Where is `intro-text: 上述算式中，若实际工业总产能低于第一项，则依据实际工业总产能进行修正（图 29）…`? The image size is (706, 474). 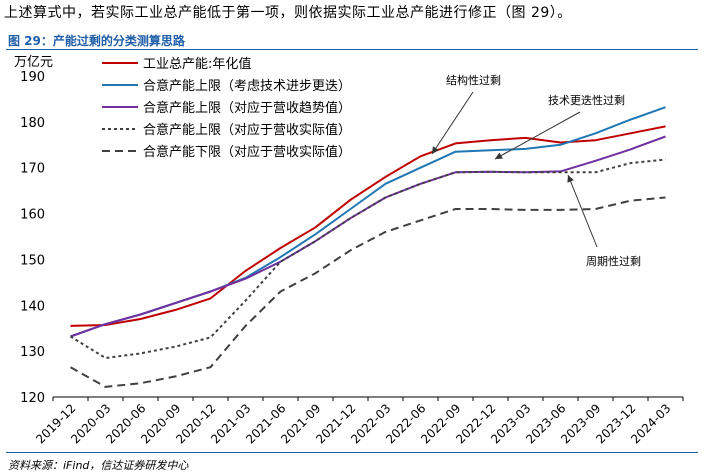 intro-text: 上述算式中，若实际工业总产能低于第一项，则依据实际工业总产能进行修正（图 29）… is located at coordinates (288, 13).